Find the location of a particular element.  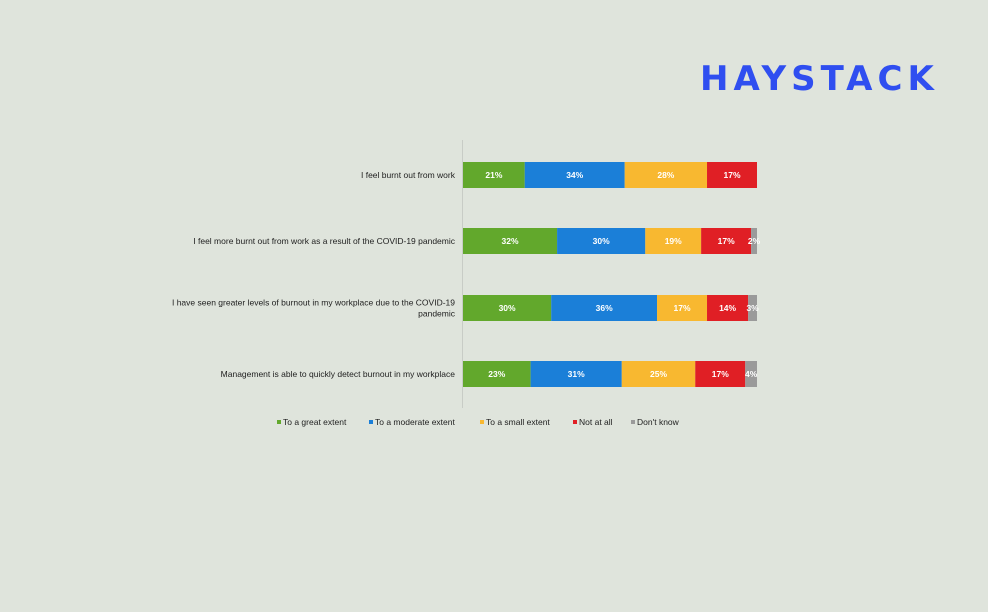

category-label: I feel burnt out from work is located at coordinates (408, 175).